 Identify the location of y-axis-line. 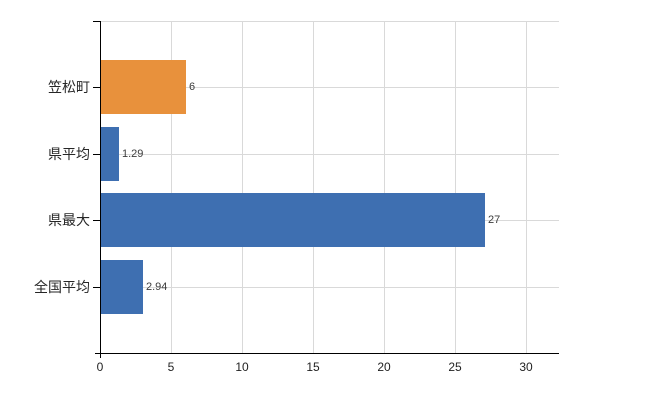
(100, 189).